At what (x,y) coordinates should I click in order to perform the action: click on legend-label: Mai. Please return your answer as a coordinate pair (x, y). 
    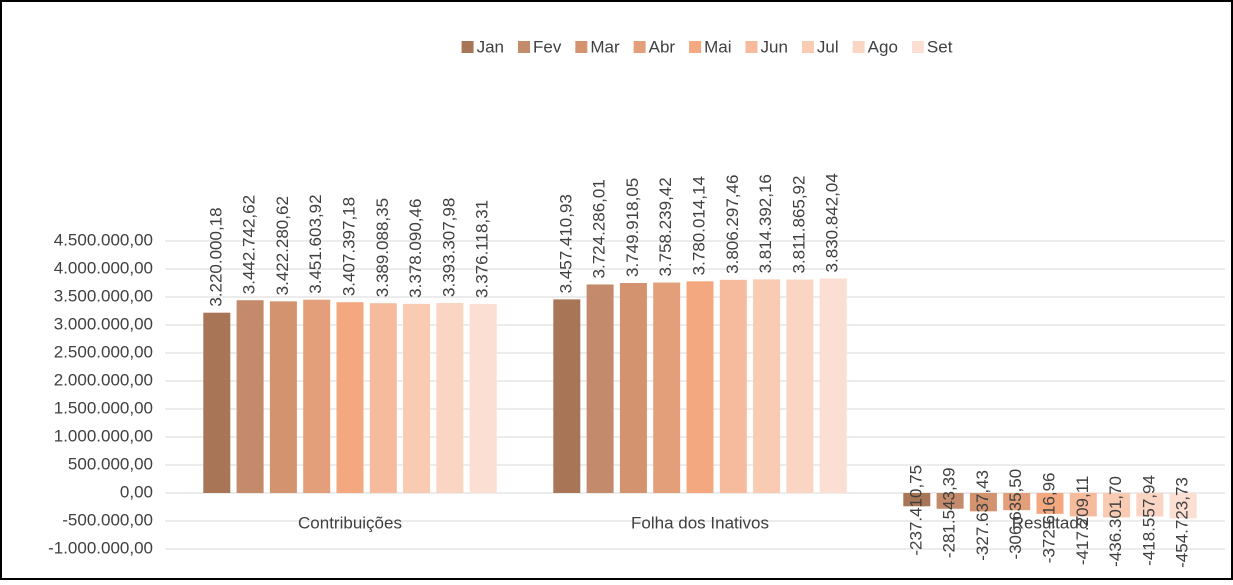
    Looking at the image, I should click on (717, 46).